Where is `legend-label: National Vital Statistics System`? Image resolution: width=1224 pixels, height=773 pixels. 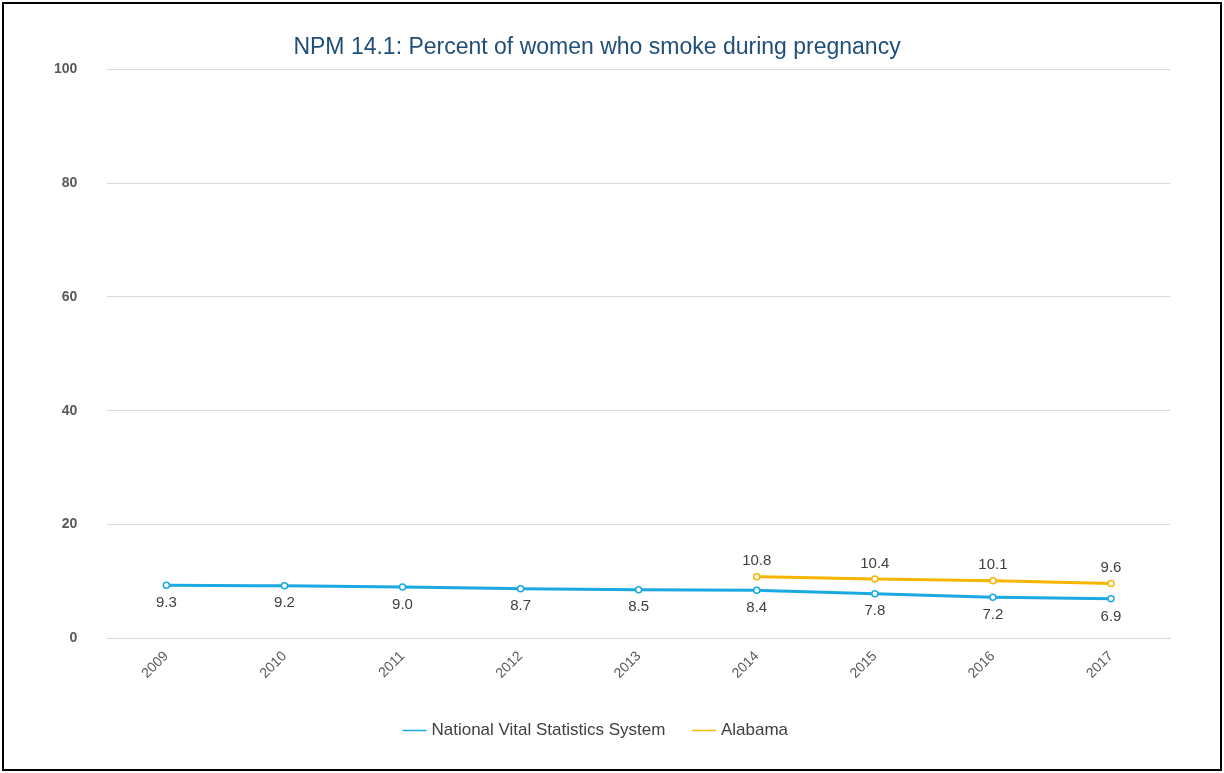
legend-label: National Vital Statistics System is located at coordinates (548, 730).